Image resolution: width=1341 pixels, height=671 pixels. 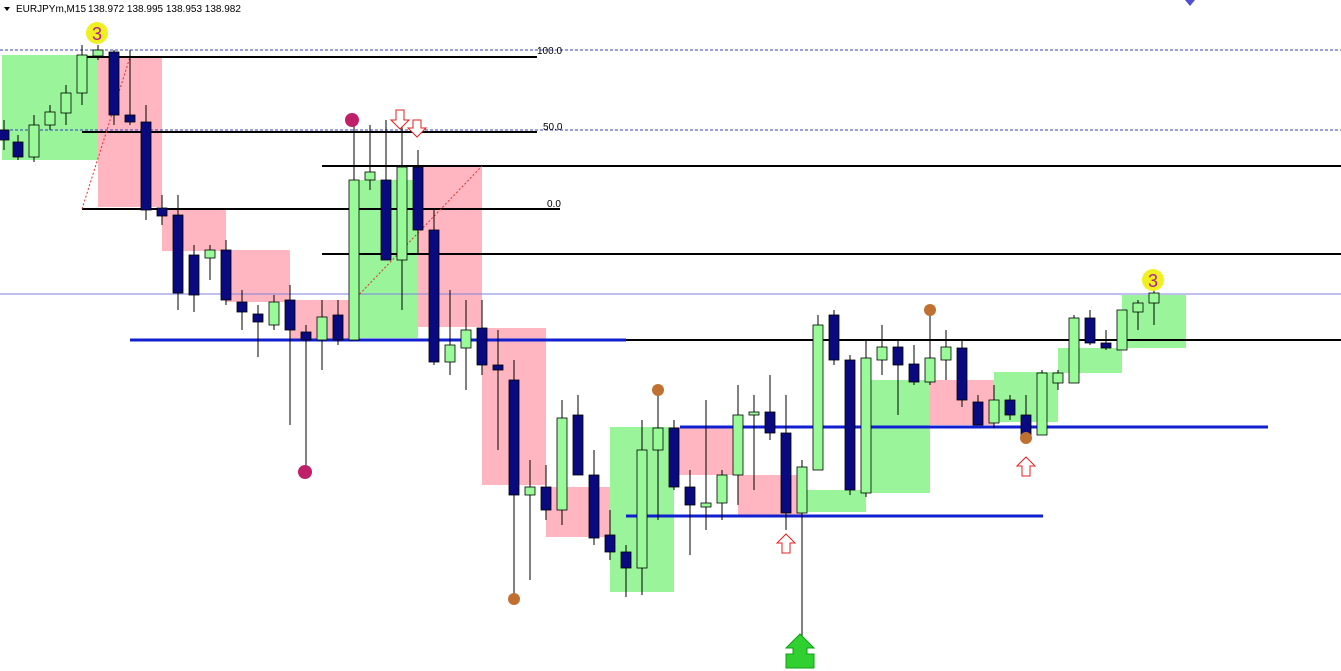 I want to click on buy-arrow, so click(x=800, y=651).